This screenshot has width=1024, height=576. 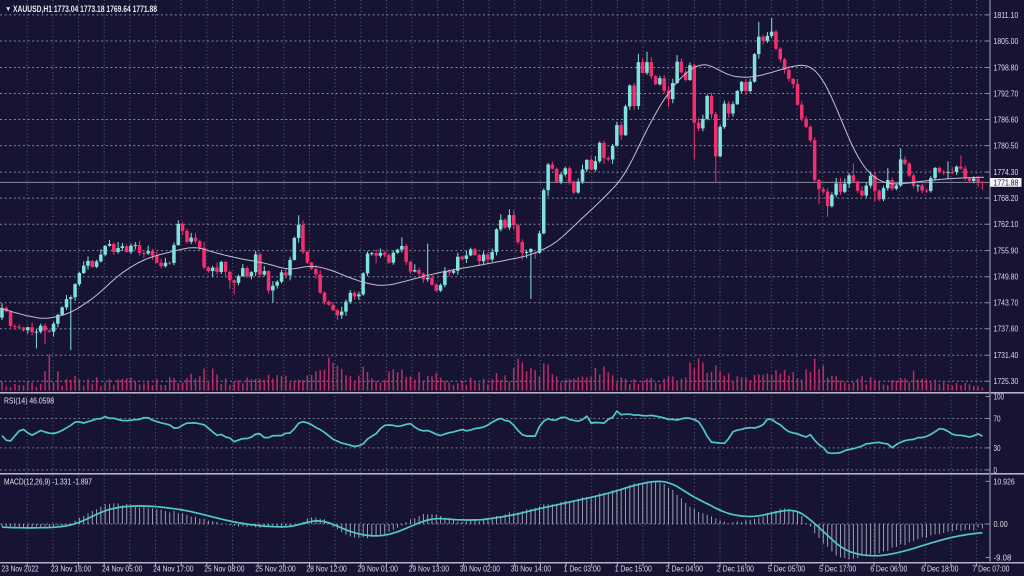 I want to click on svg-text: 5 Dec 17:00, so click(x=837, y=569).